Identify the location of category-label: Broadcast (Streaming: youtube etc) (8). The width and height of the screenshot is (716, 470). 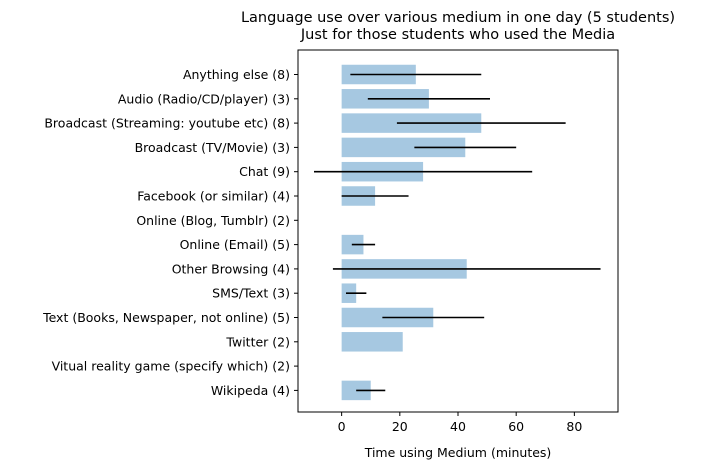
(167, 123).